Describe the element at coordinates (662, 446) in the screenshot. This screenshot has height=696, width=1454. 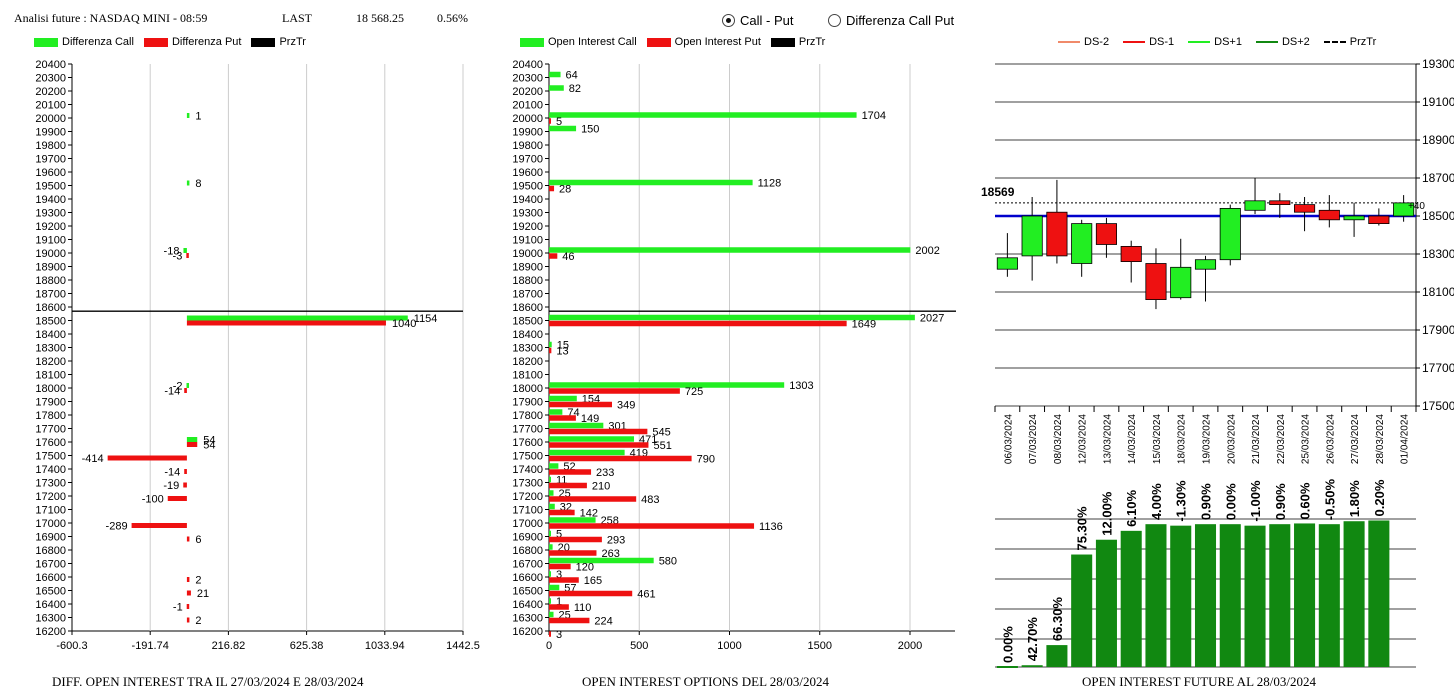
I see `data-label: 551` at that location.